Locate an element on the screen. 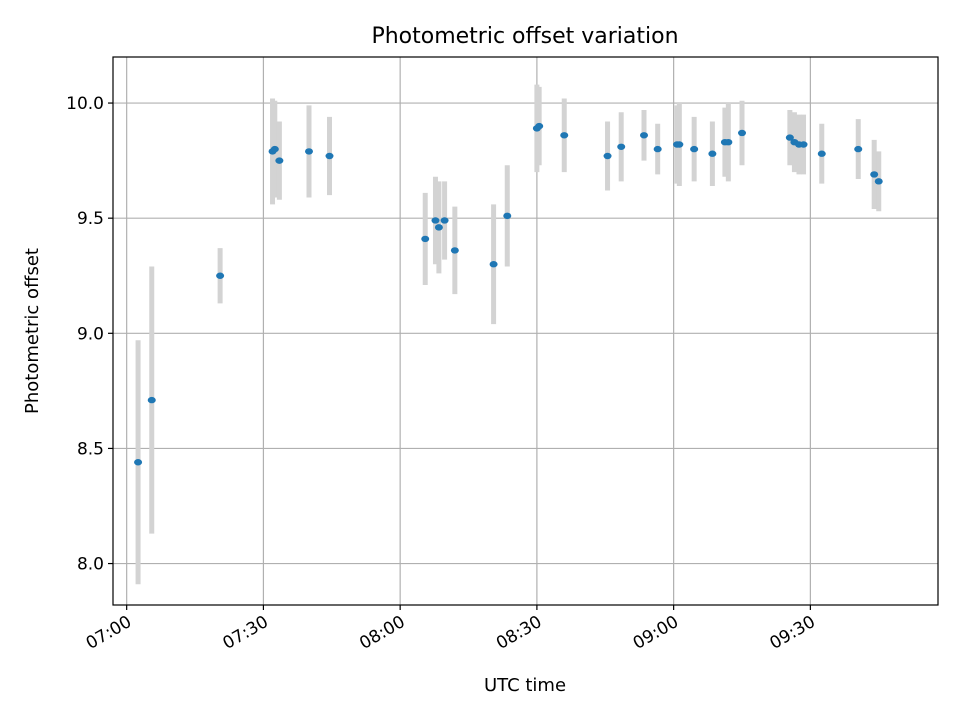  y-tick-label: 9.5 is located at coordinates (90, 219).